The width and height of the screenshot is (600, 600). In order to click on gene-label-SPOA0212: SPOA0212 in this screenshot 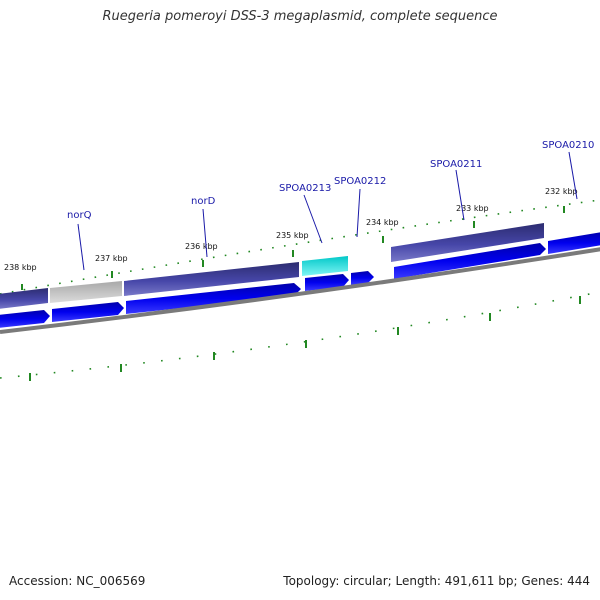, I will do `click(360, 181)`.